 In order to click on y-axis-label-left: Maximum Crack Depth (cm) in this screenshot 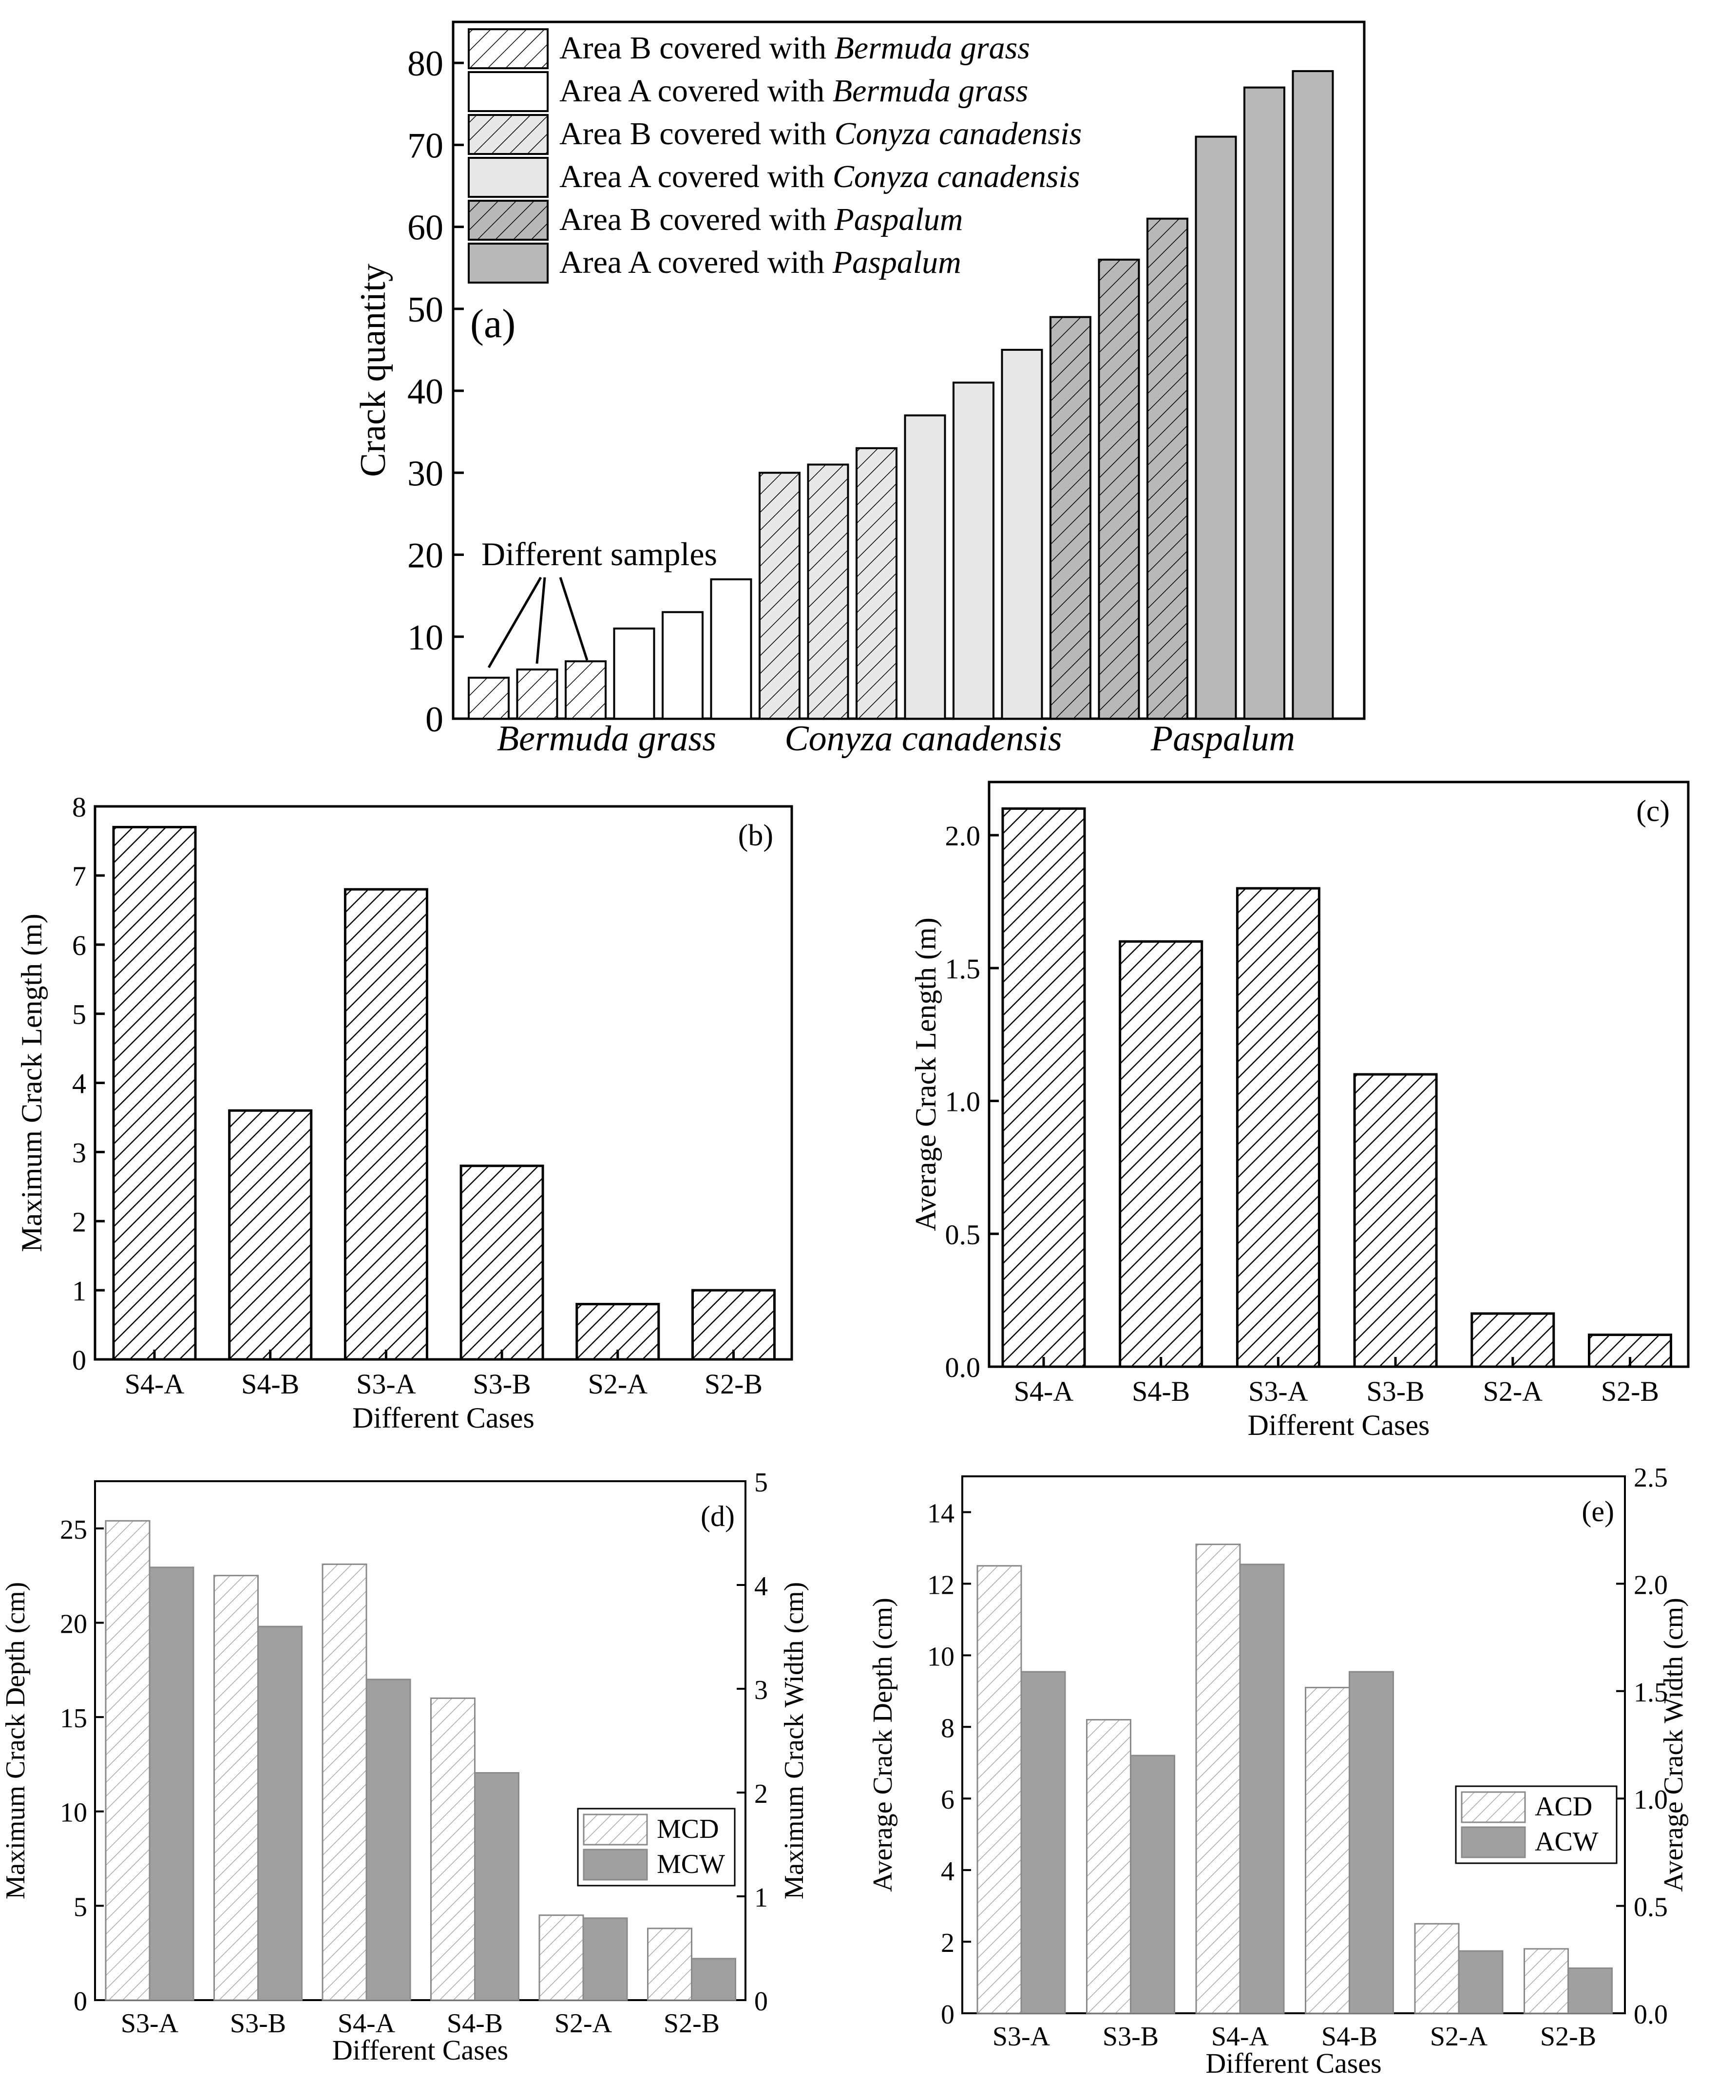, I will do `click(15, 1741)`.